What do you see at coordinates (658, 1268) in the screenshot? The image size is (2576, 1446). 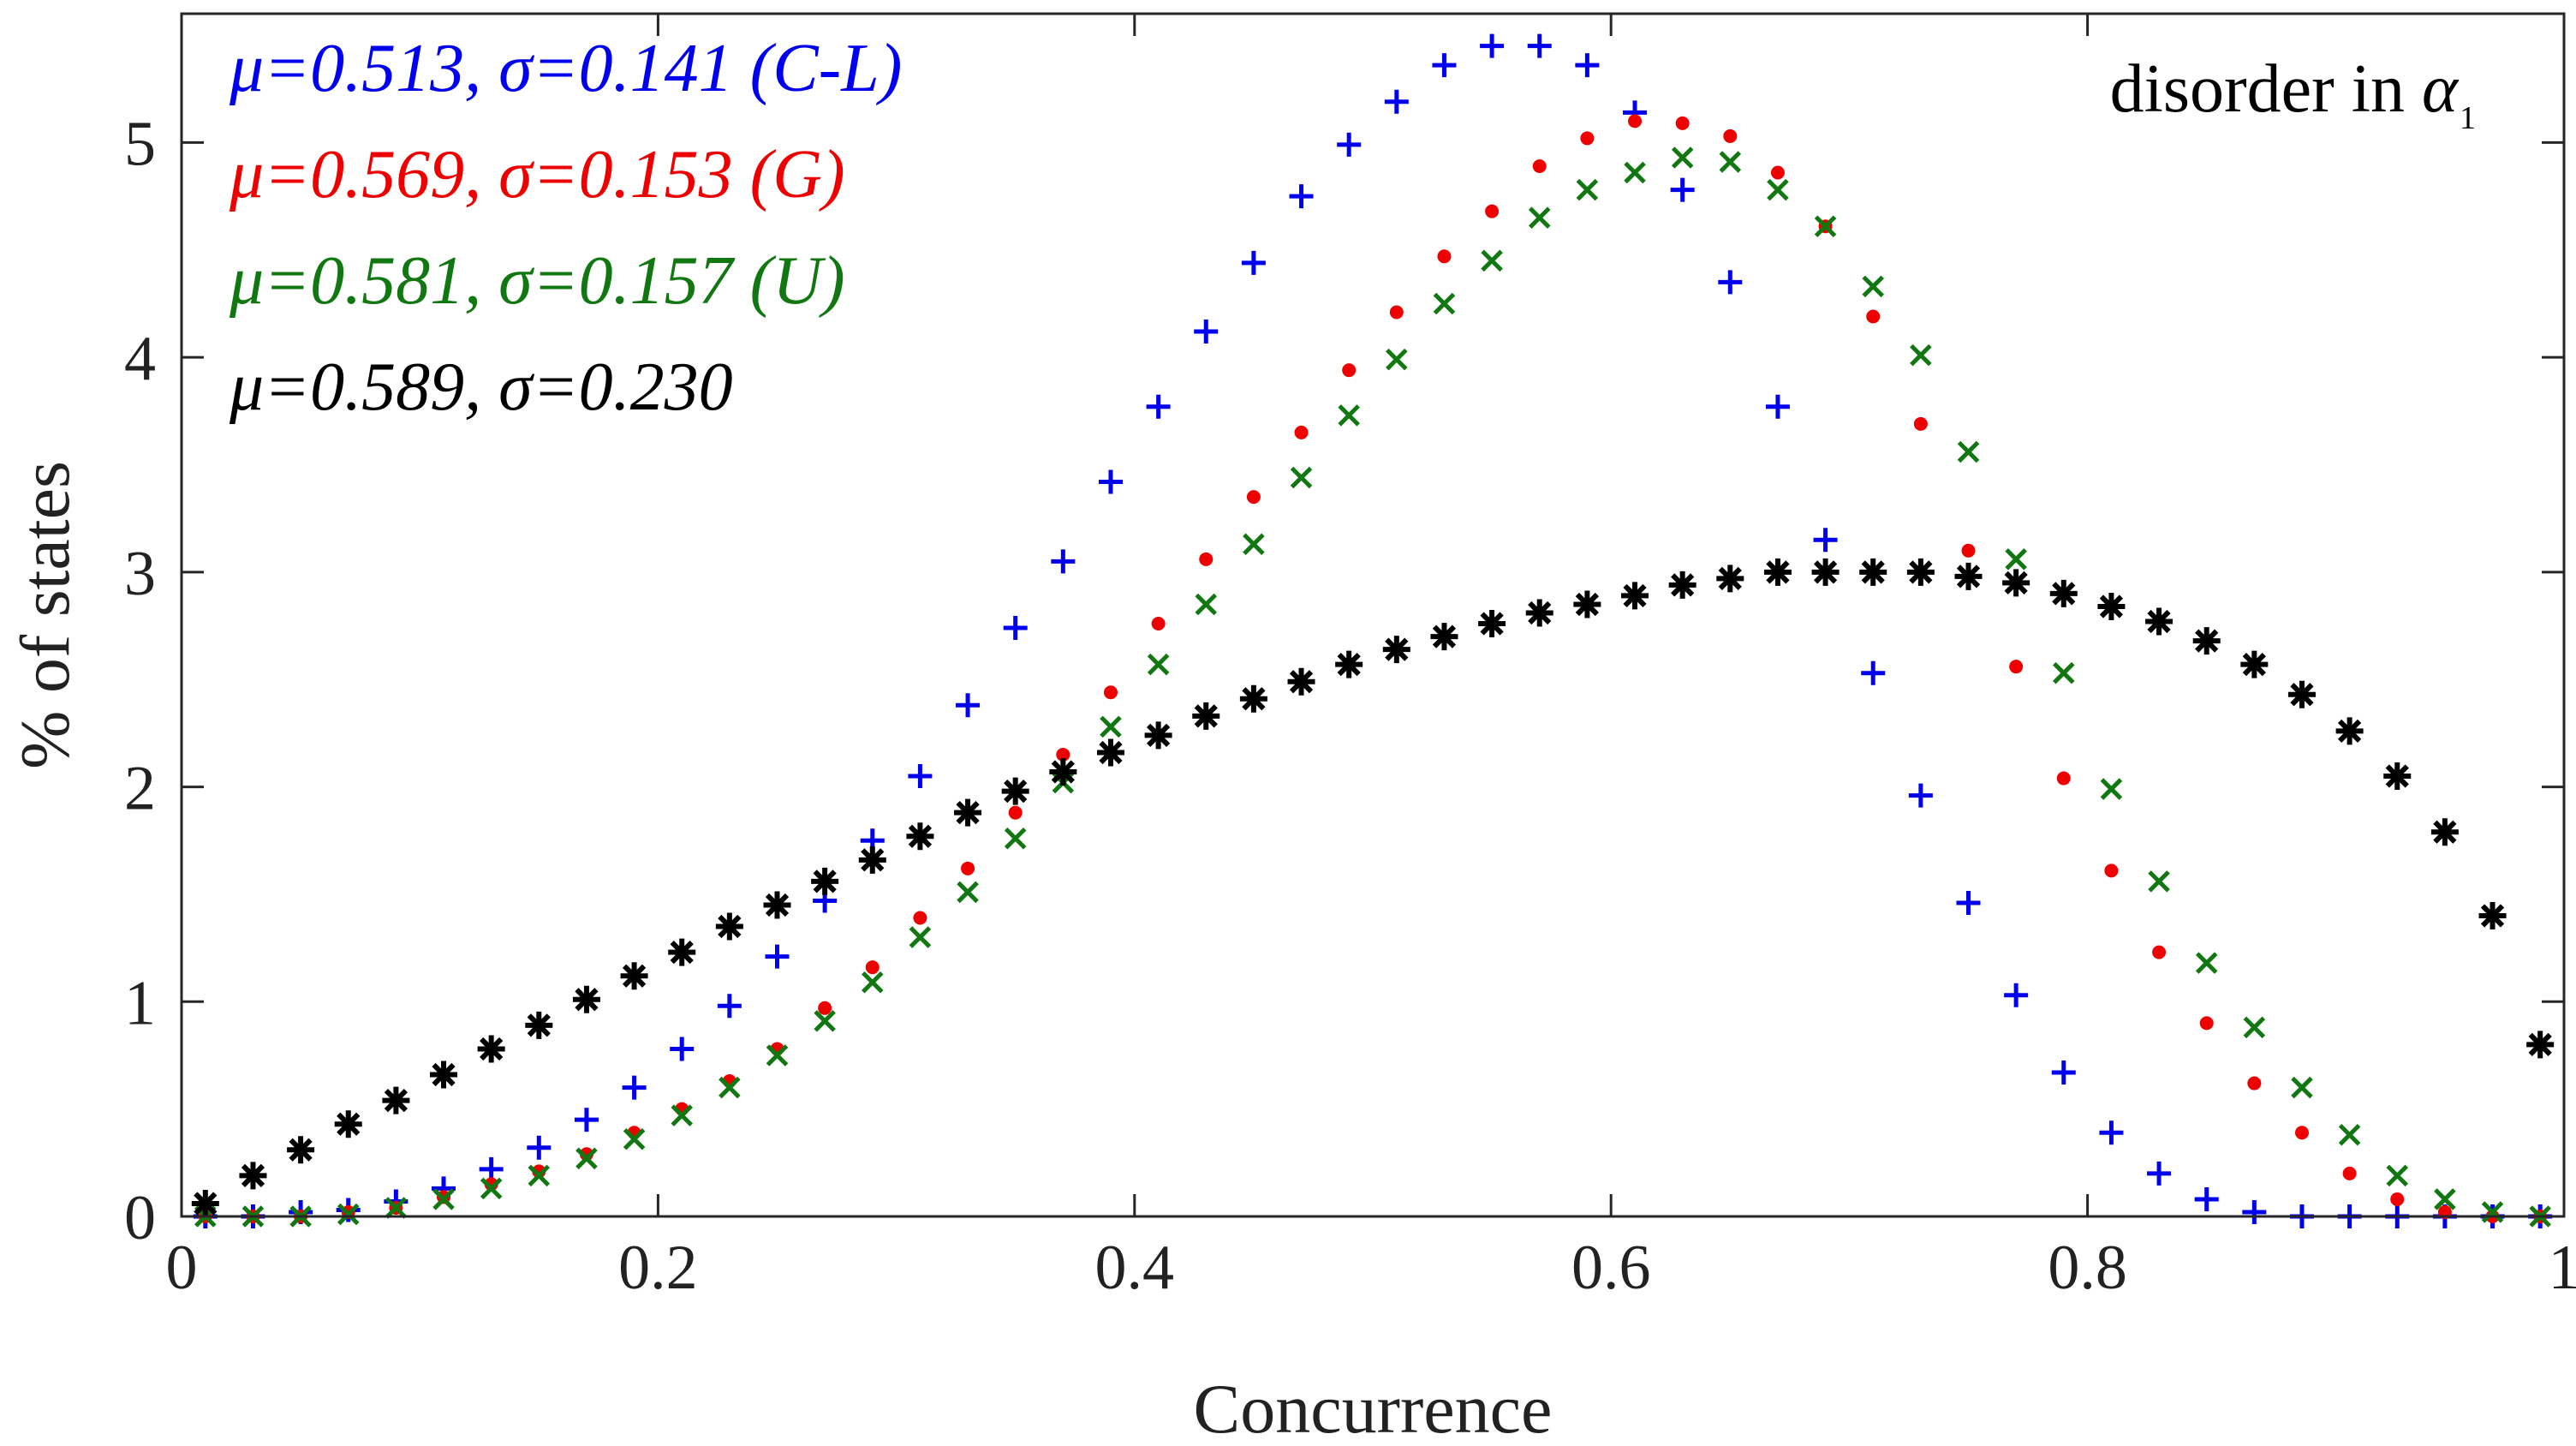 I see `x-tick-label: 0.2` at bounding box center [658, 1268].